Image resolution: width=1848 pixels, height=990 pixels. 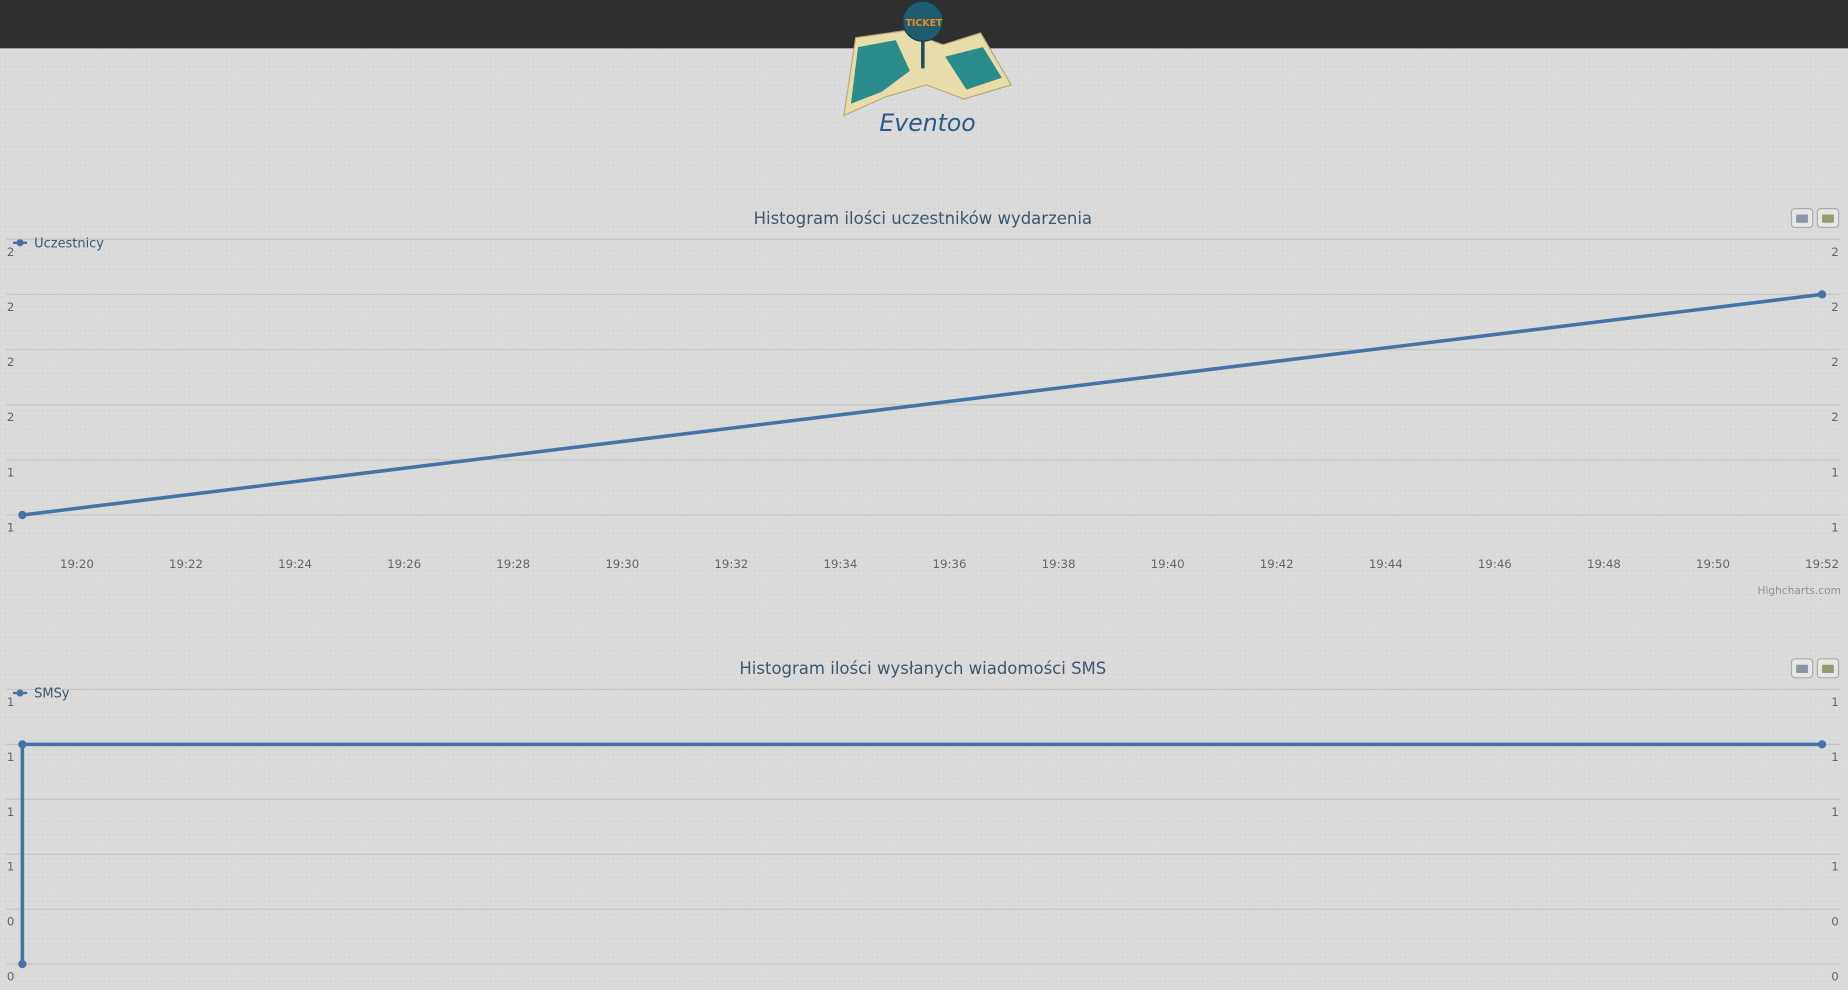 What do you see at coordinates (1495, 564) in the screenshot?
I see `x-tick-label: 19:46` at bounding box center [1495, 564].